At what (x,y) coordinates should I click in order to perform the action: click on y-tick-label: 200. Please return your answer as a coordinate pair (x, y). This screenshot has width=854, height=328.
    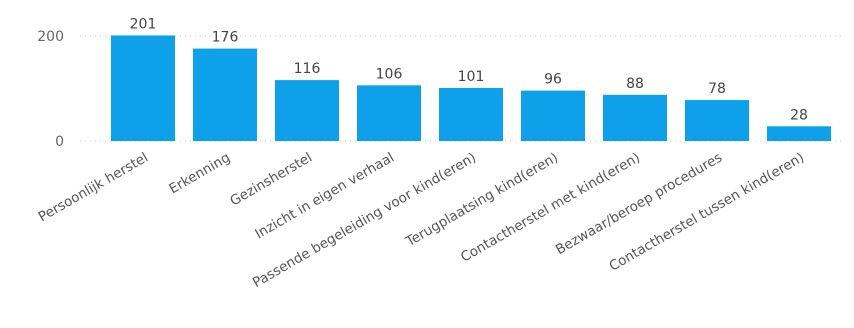
    Looking at the image, I should click on (50, 37).